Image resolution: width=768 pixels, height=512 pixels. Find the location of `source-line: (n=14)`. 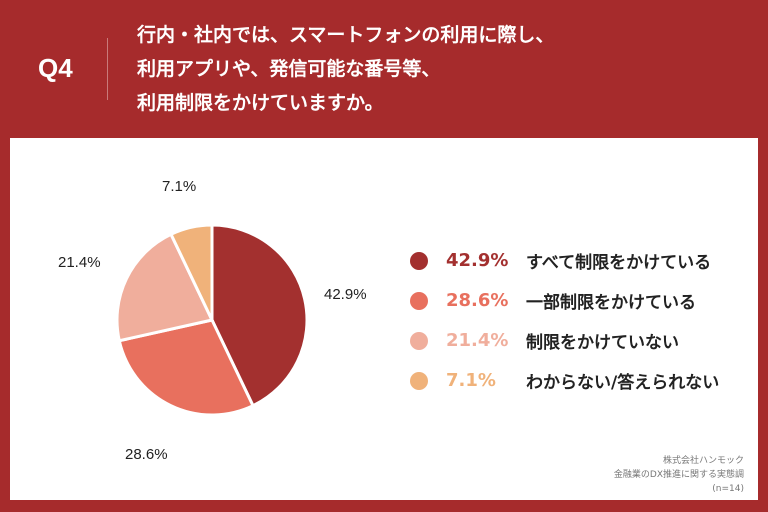

source-line: (n=14) is located at coordinates (728, 489).